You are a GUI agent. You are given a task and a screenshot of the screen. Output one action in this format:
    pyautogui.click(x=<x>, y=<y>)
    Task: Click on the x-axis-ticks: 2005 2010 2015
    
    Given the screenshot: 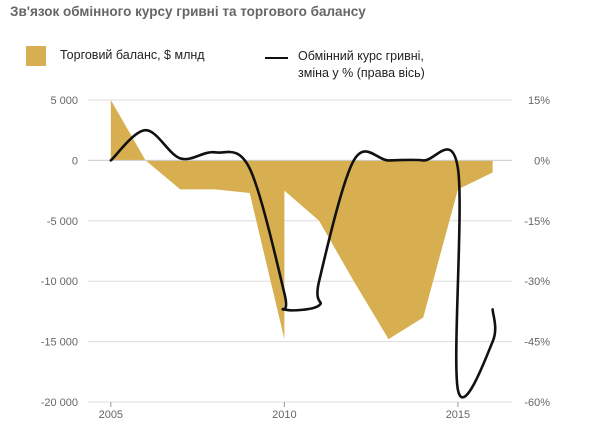 What is the action you would take?
    pyautogui.click(x=284, y=411)
    